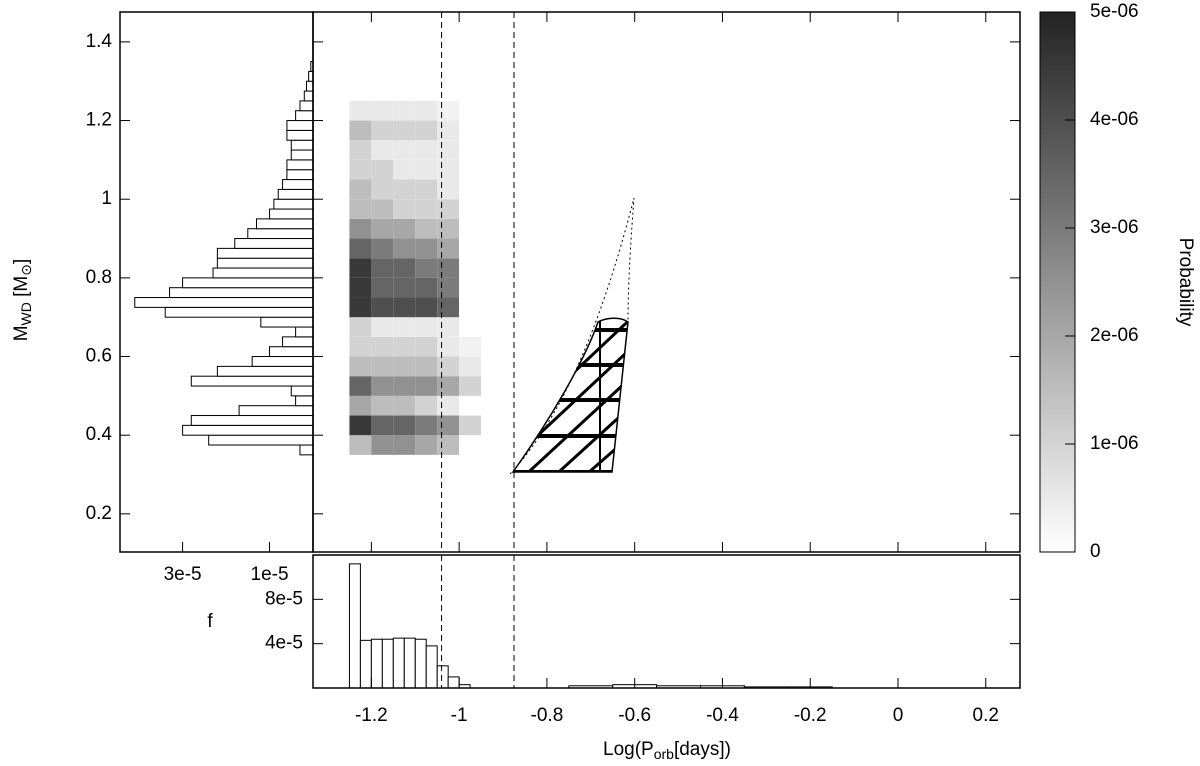 This screenshot has width=1200, height=766. I want to click on colorbar, so click(1057, 282).